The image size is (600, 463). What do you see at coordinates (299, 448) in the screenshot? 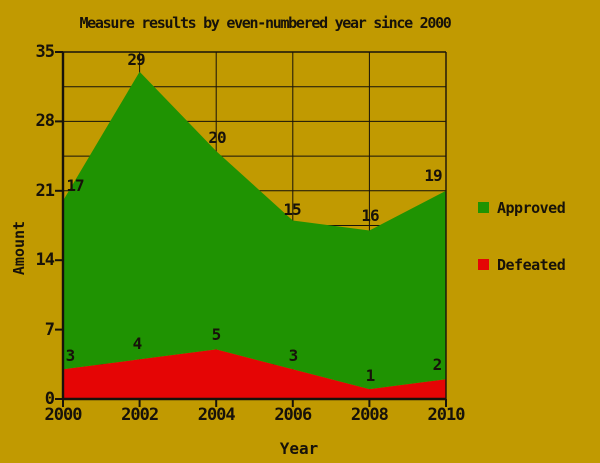
I see `x-axis-label: Year` at bounding box center [299, 448].